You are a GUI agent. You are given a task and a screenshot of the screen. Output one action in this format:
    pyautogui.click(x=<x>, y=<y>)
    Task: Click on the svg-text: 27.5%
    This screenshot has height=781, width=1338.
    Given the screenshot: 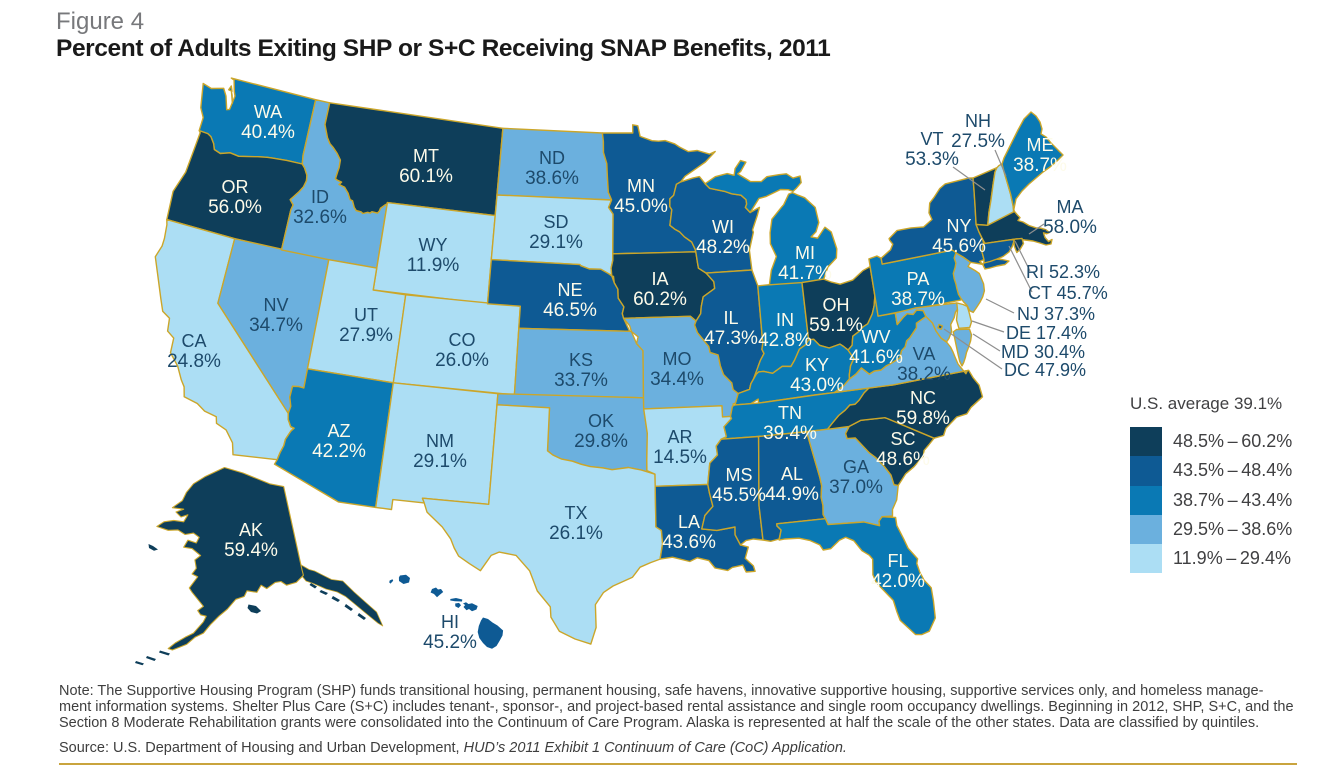 What is the action you would take?
    pyautogui.click(x=978, y=141)
    